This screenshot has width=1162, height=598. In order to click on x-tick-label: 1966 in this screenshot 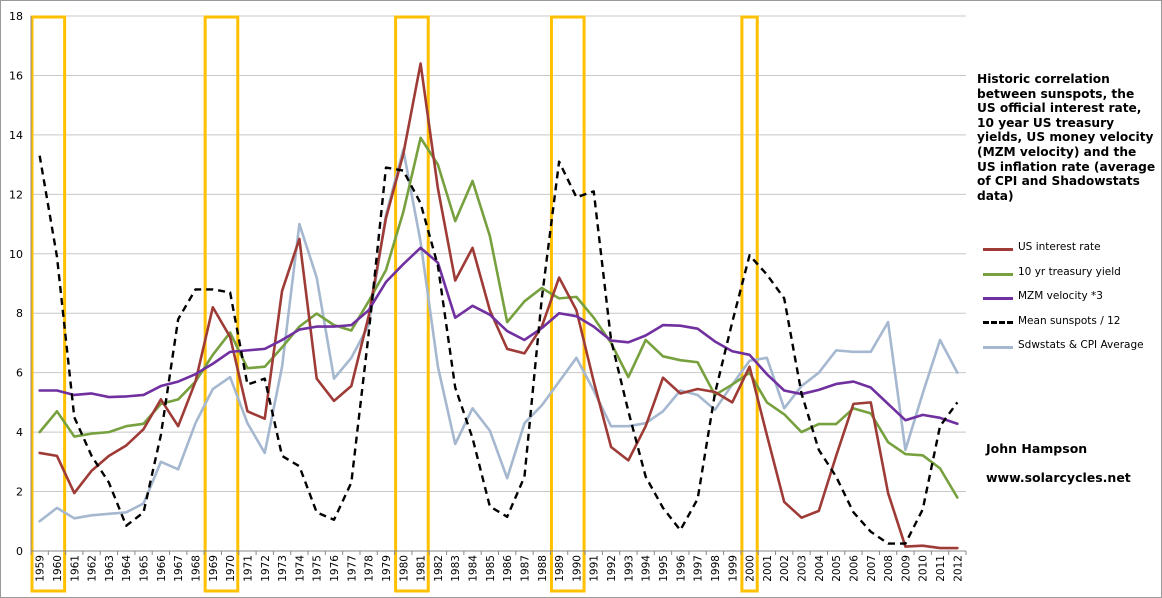, I will do `click(162, 568)`.